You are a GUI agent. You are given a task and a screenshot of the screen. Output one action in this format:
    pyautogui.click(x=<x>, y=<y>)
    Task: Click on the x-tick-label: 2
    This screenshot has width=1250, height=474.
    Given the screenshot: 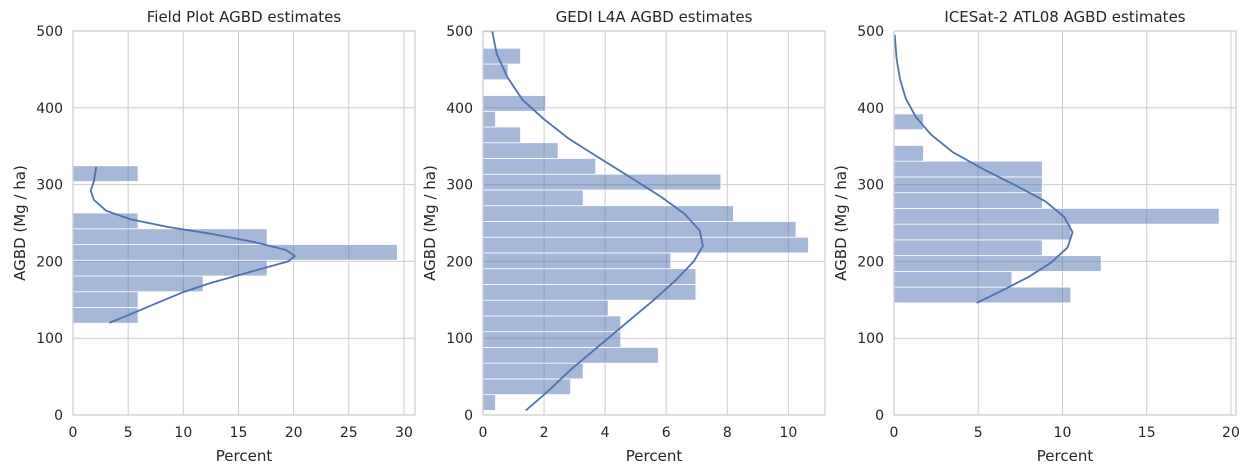 What is the action you would take?
    pyautogui.click(x=544, y=433)
    